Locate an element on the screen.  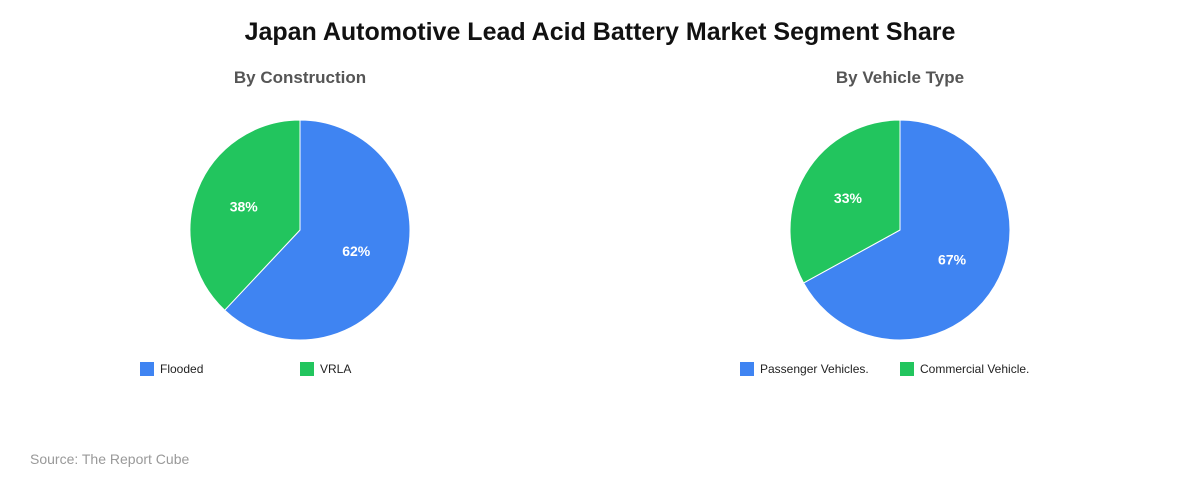
pie-label-commercial-vehicle: 33% is located at coordinates (848, 198).